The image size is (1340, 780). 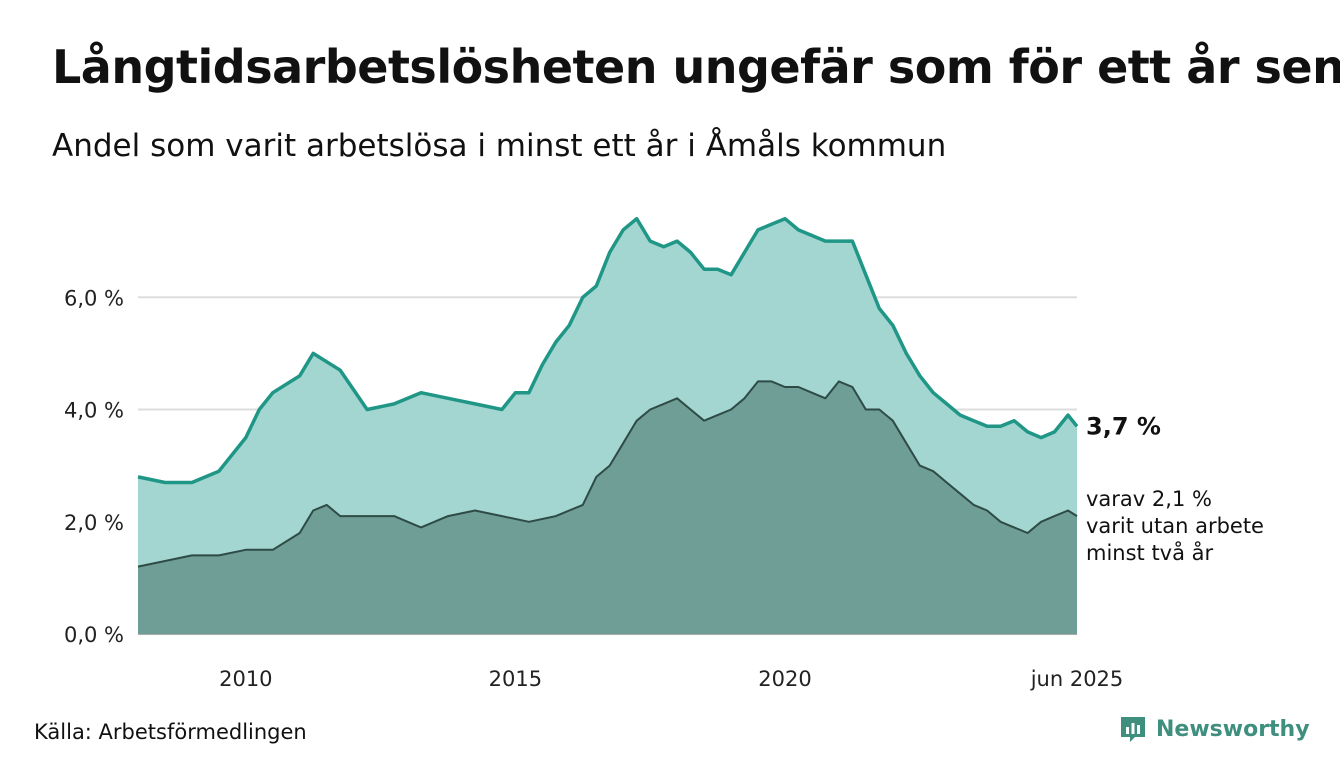 I want to click on x-tick-label: 2010, so click(x=245, y=679).